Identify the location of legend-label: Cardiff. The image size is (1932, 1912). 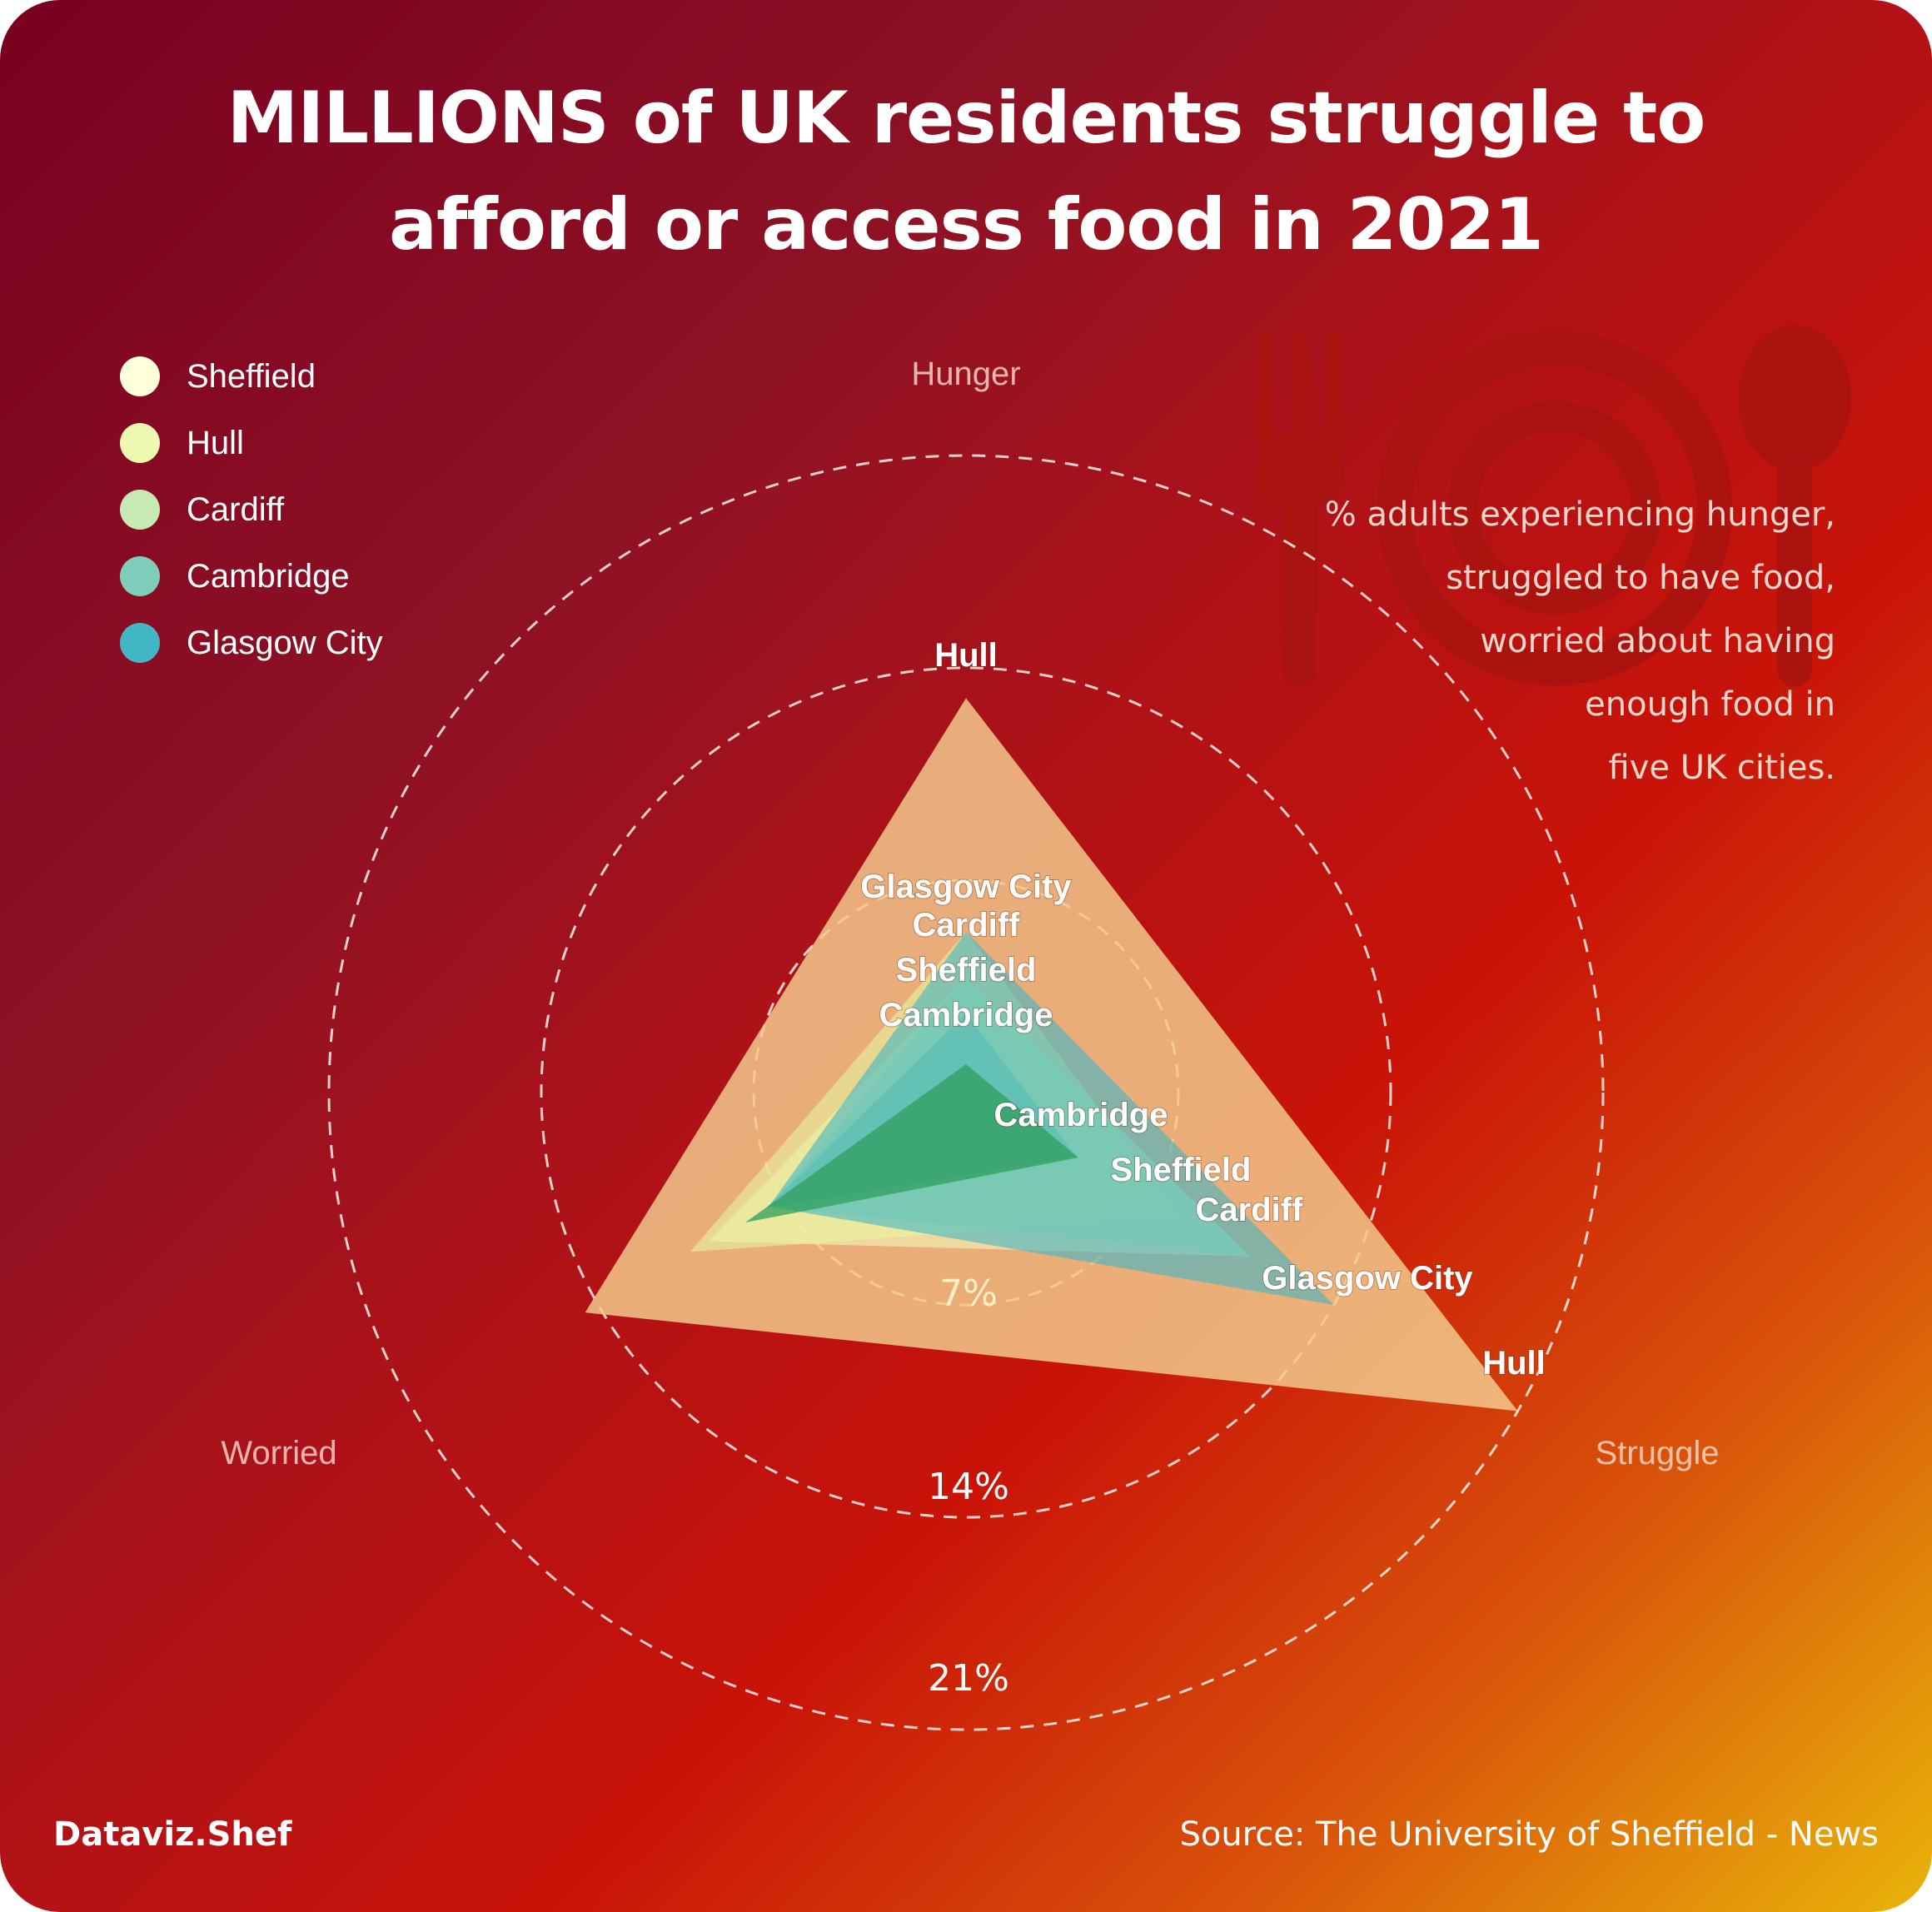
(236, 510).